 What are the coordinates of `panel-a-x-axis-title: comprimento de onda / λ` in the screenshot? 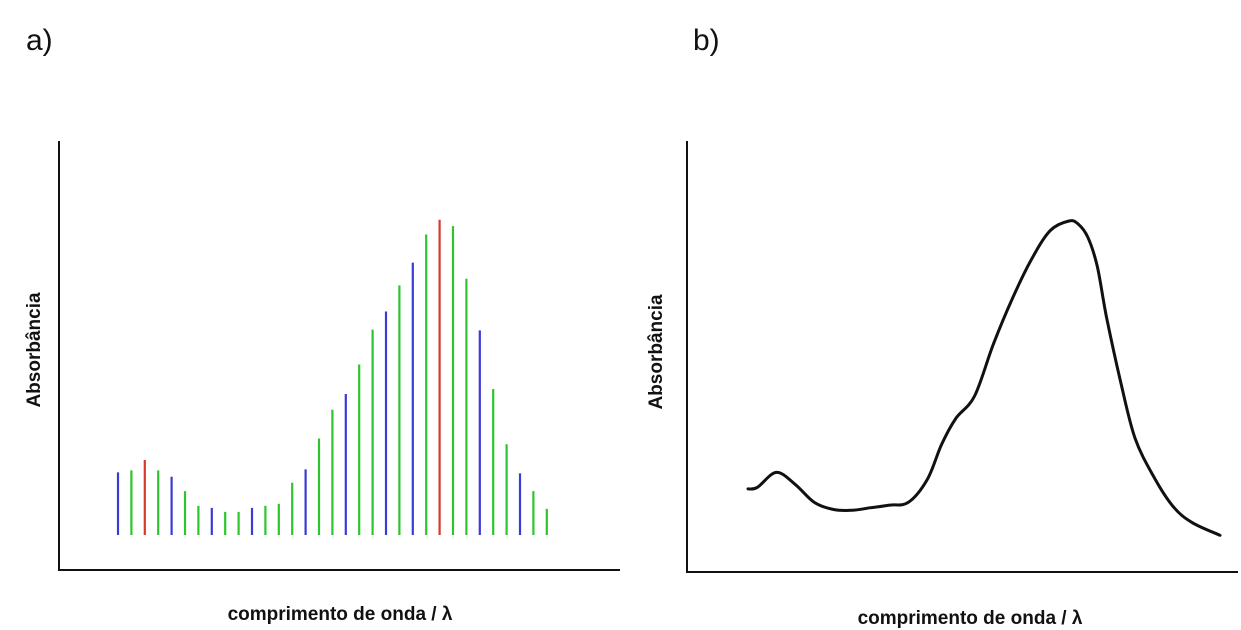 It's located at (340, 614).